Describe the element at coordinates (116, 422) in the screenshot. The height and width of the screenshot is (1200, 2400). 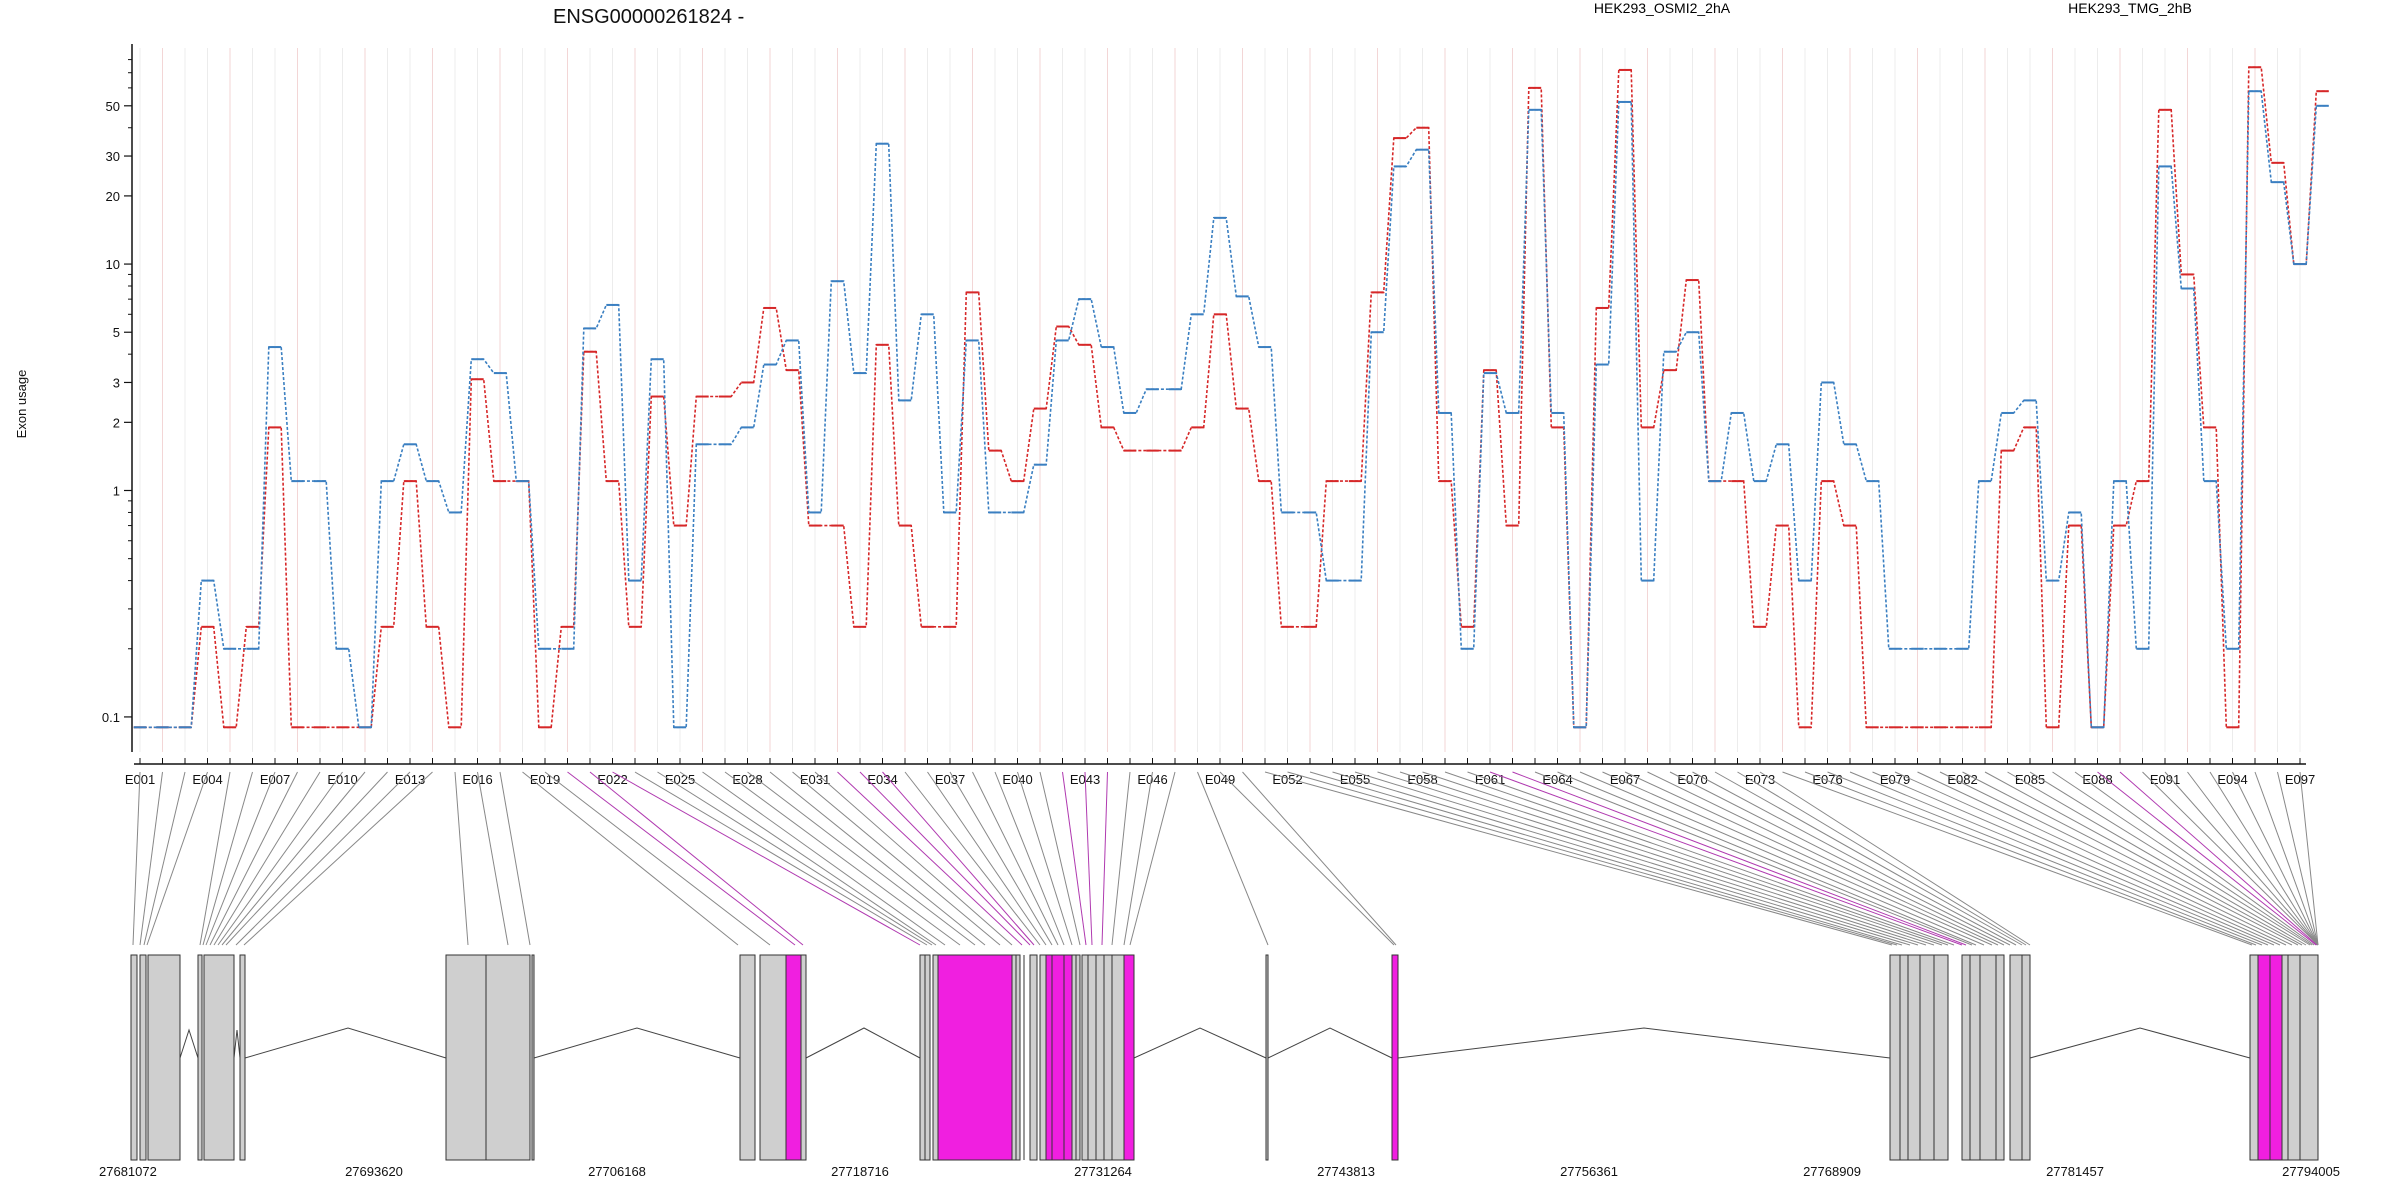
I see `y-tick-label: 2` at that location.